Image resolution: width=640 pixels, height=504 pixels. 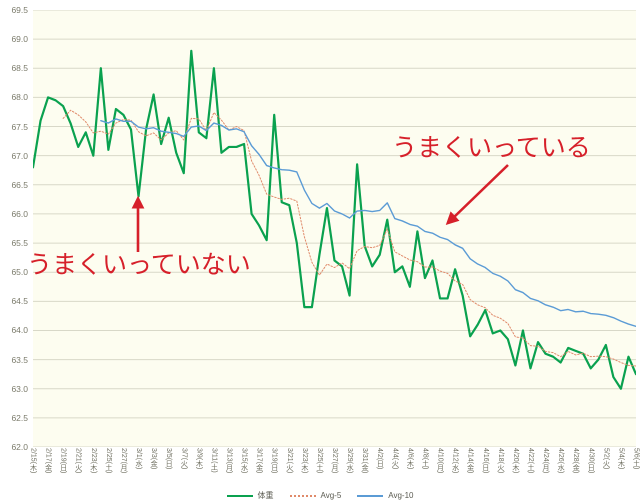 I want to click on x-tick-label: 4/28(金), so click(x=576, y=461).